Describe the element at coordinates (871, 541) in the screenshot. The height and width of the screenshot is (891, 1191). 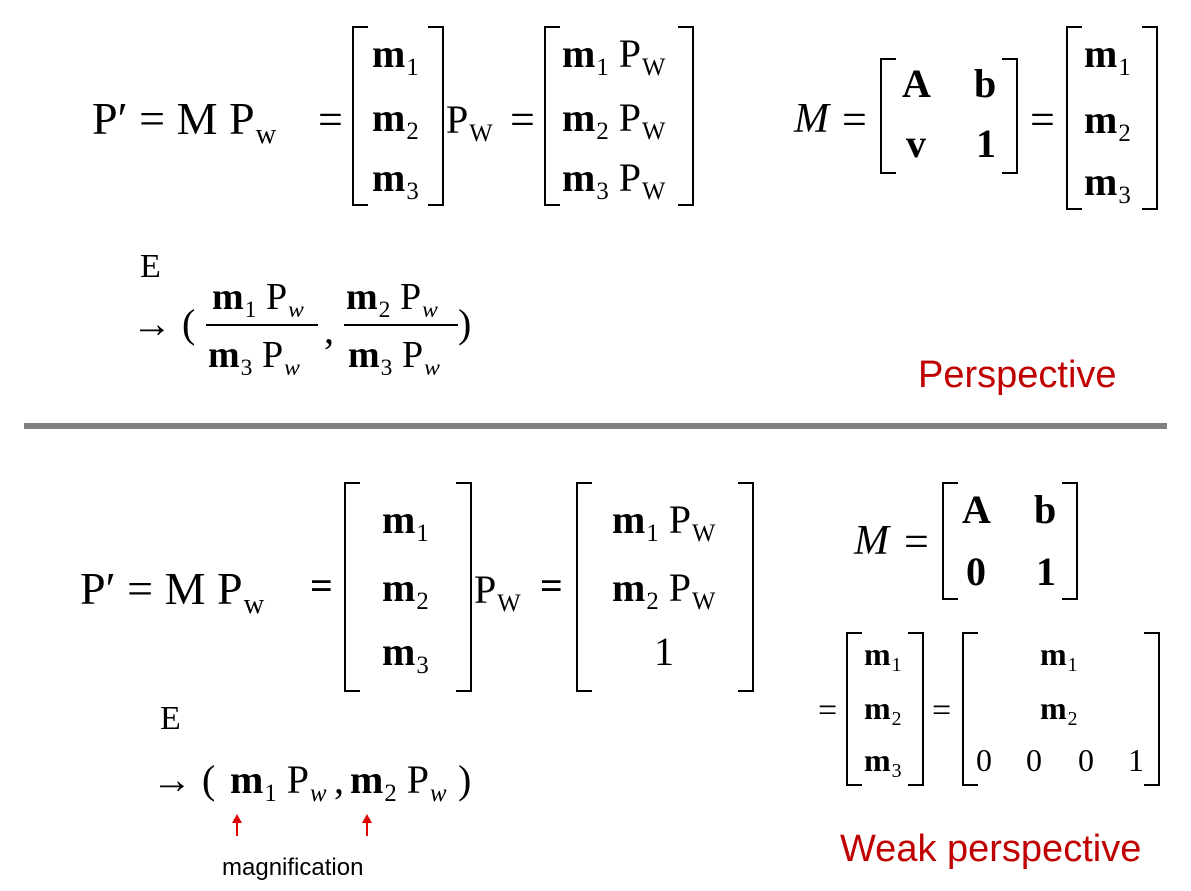
I see `bottom-M-label: M` at that location.